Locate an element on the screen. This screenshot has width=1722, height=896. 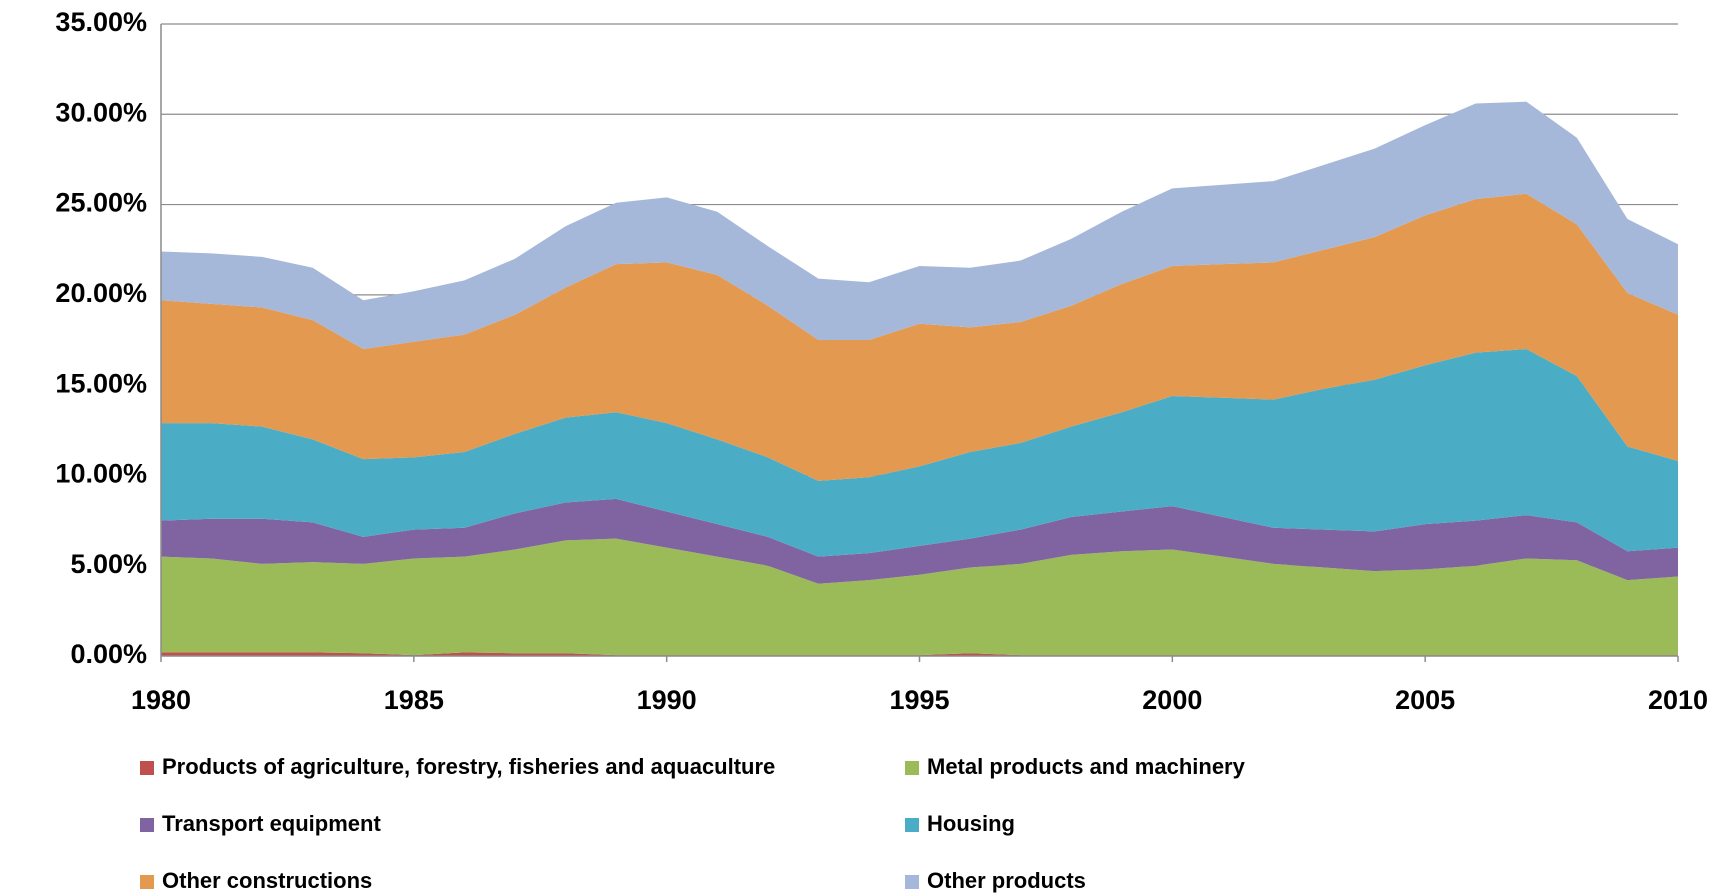
x-tick-label: 2010 is located at coordinates (1678, 700).